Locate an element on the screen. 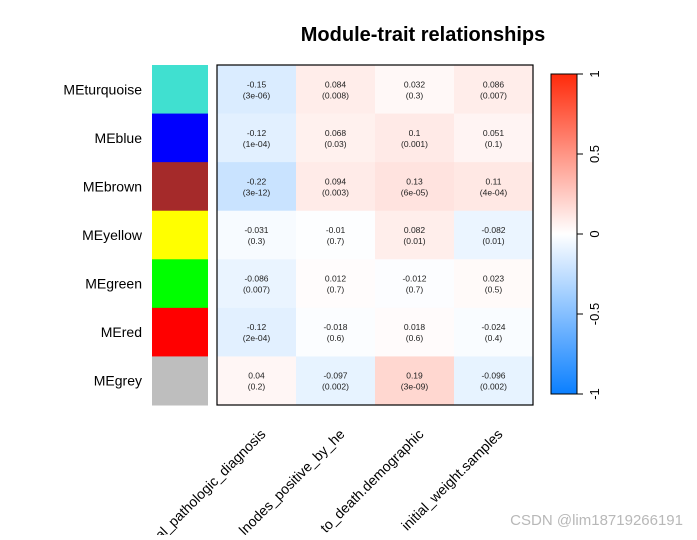 The image size is (697, 540). pvalue-label: (0.008) is located at coordinates (335, 95).